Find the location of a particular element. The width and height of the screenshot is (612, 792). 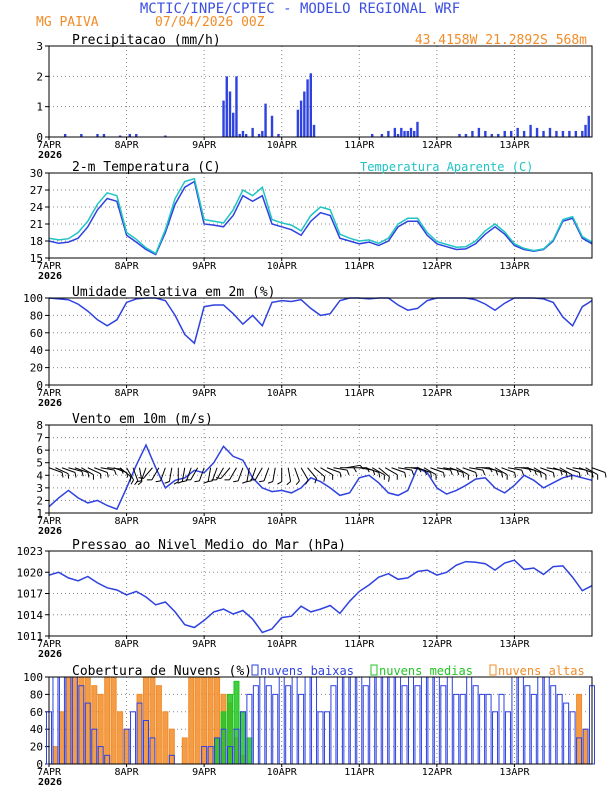

y-tick-label: 8 is located at coordinates (39, 425).